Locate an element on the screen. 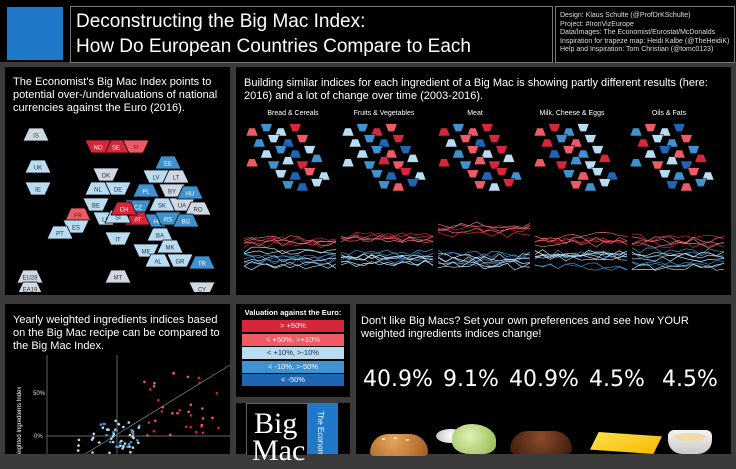 The image size is (736, 469). country-label-ee: EE is located at coordinates (168, 165).